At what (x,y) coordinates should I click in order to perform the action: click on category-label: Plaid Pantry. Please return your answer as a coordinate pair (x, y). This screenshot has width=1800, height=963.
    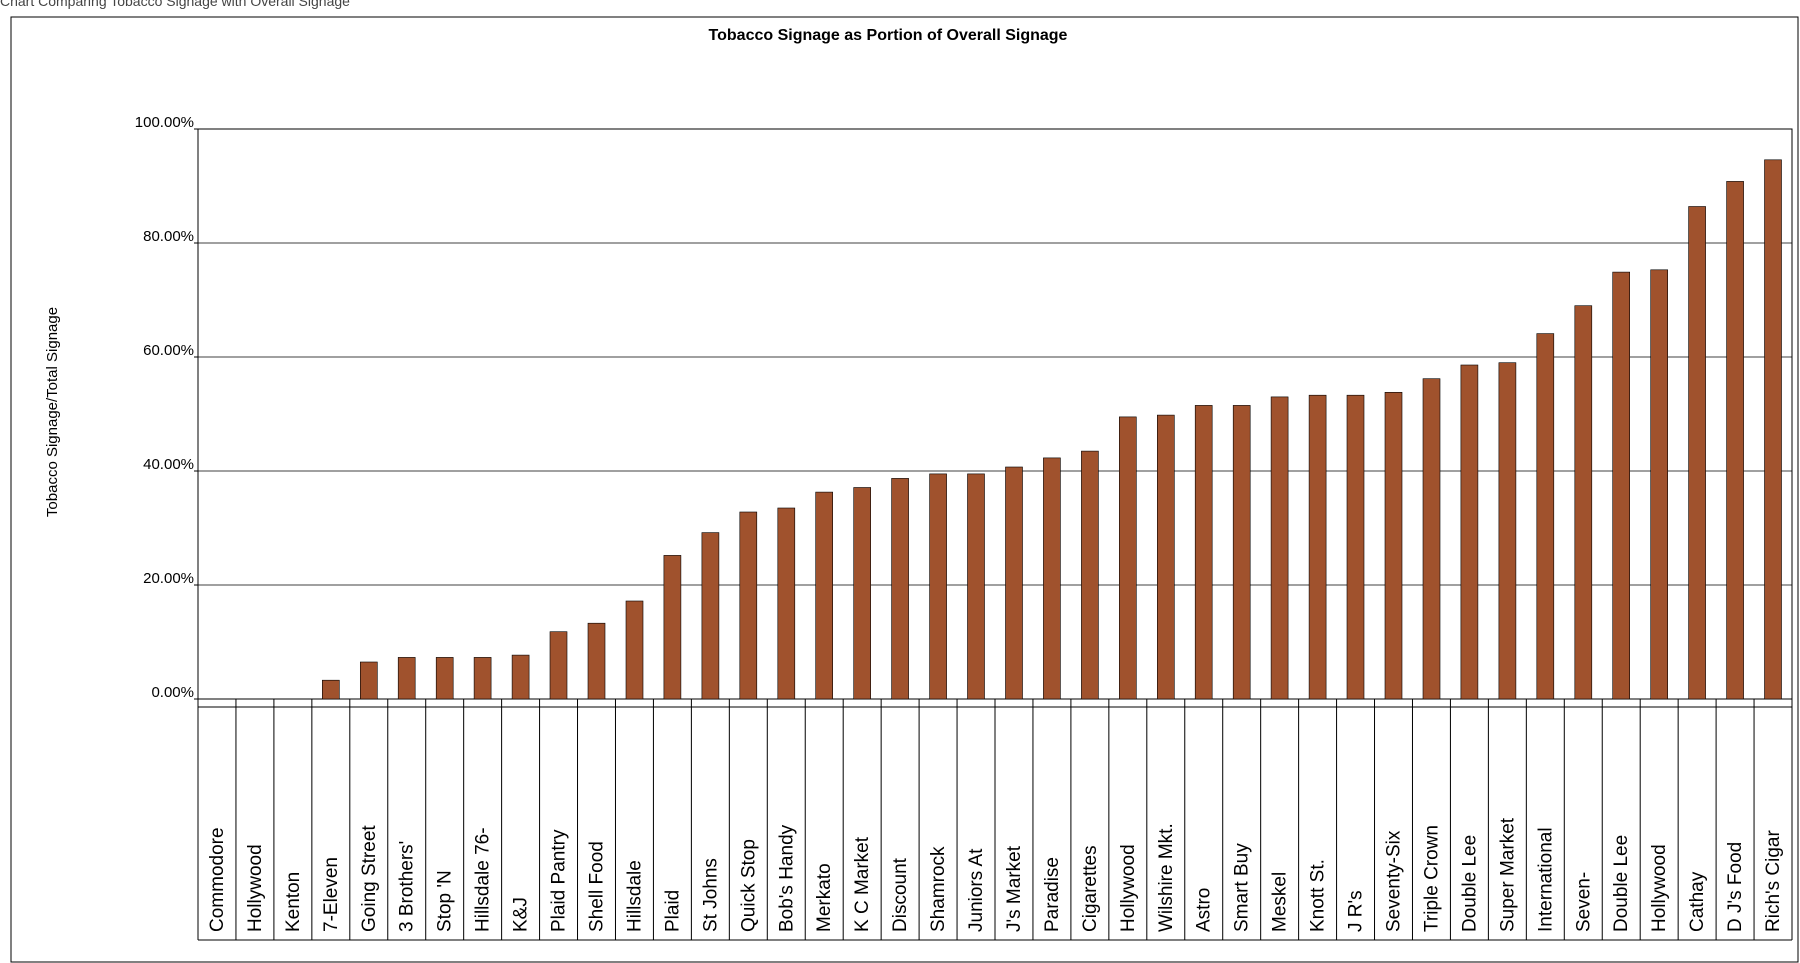
    Looking at the image, I should click on (559, 880).